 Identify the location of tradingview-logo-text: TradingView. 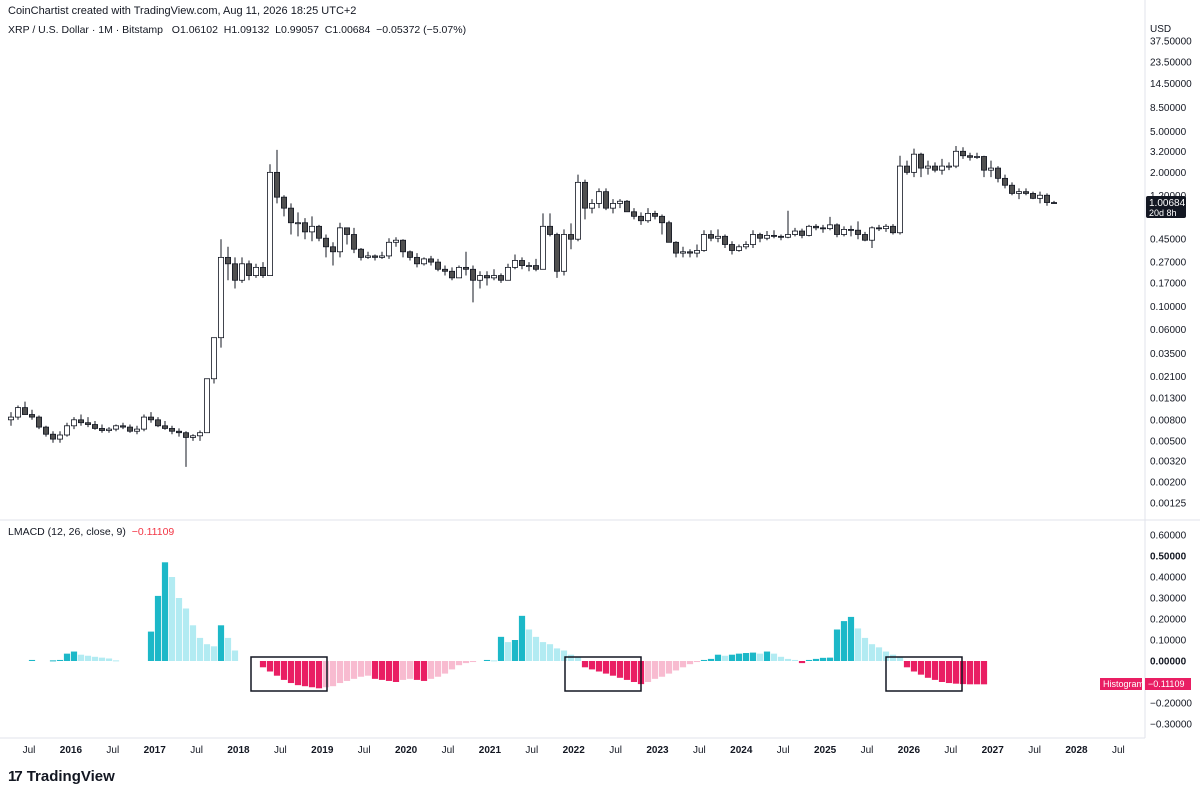
(70, 776).